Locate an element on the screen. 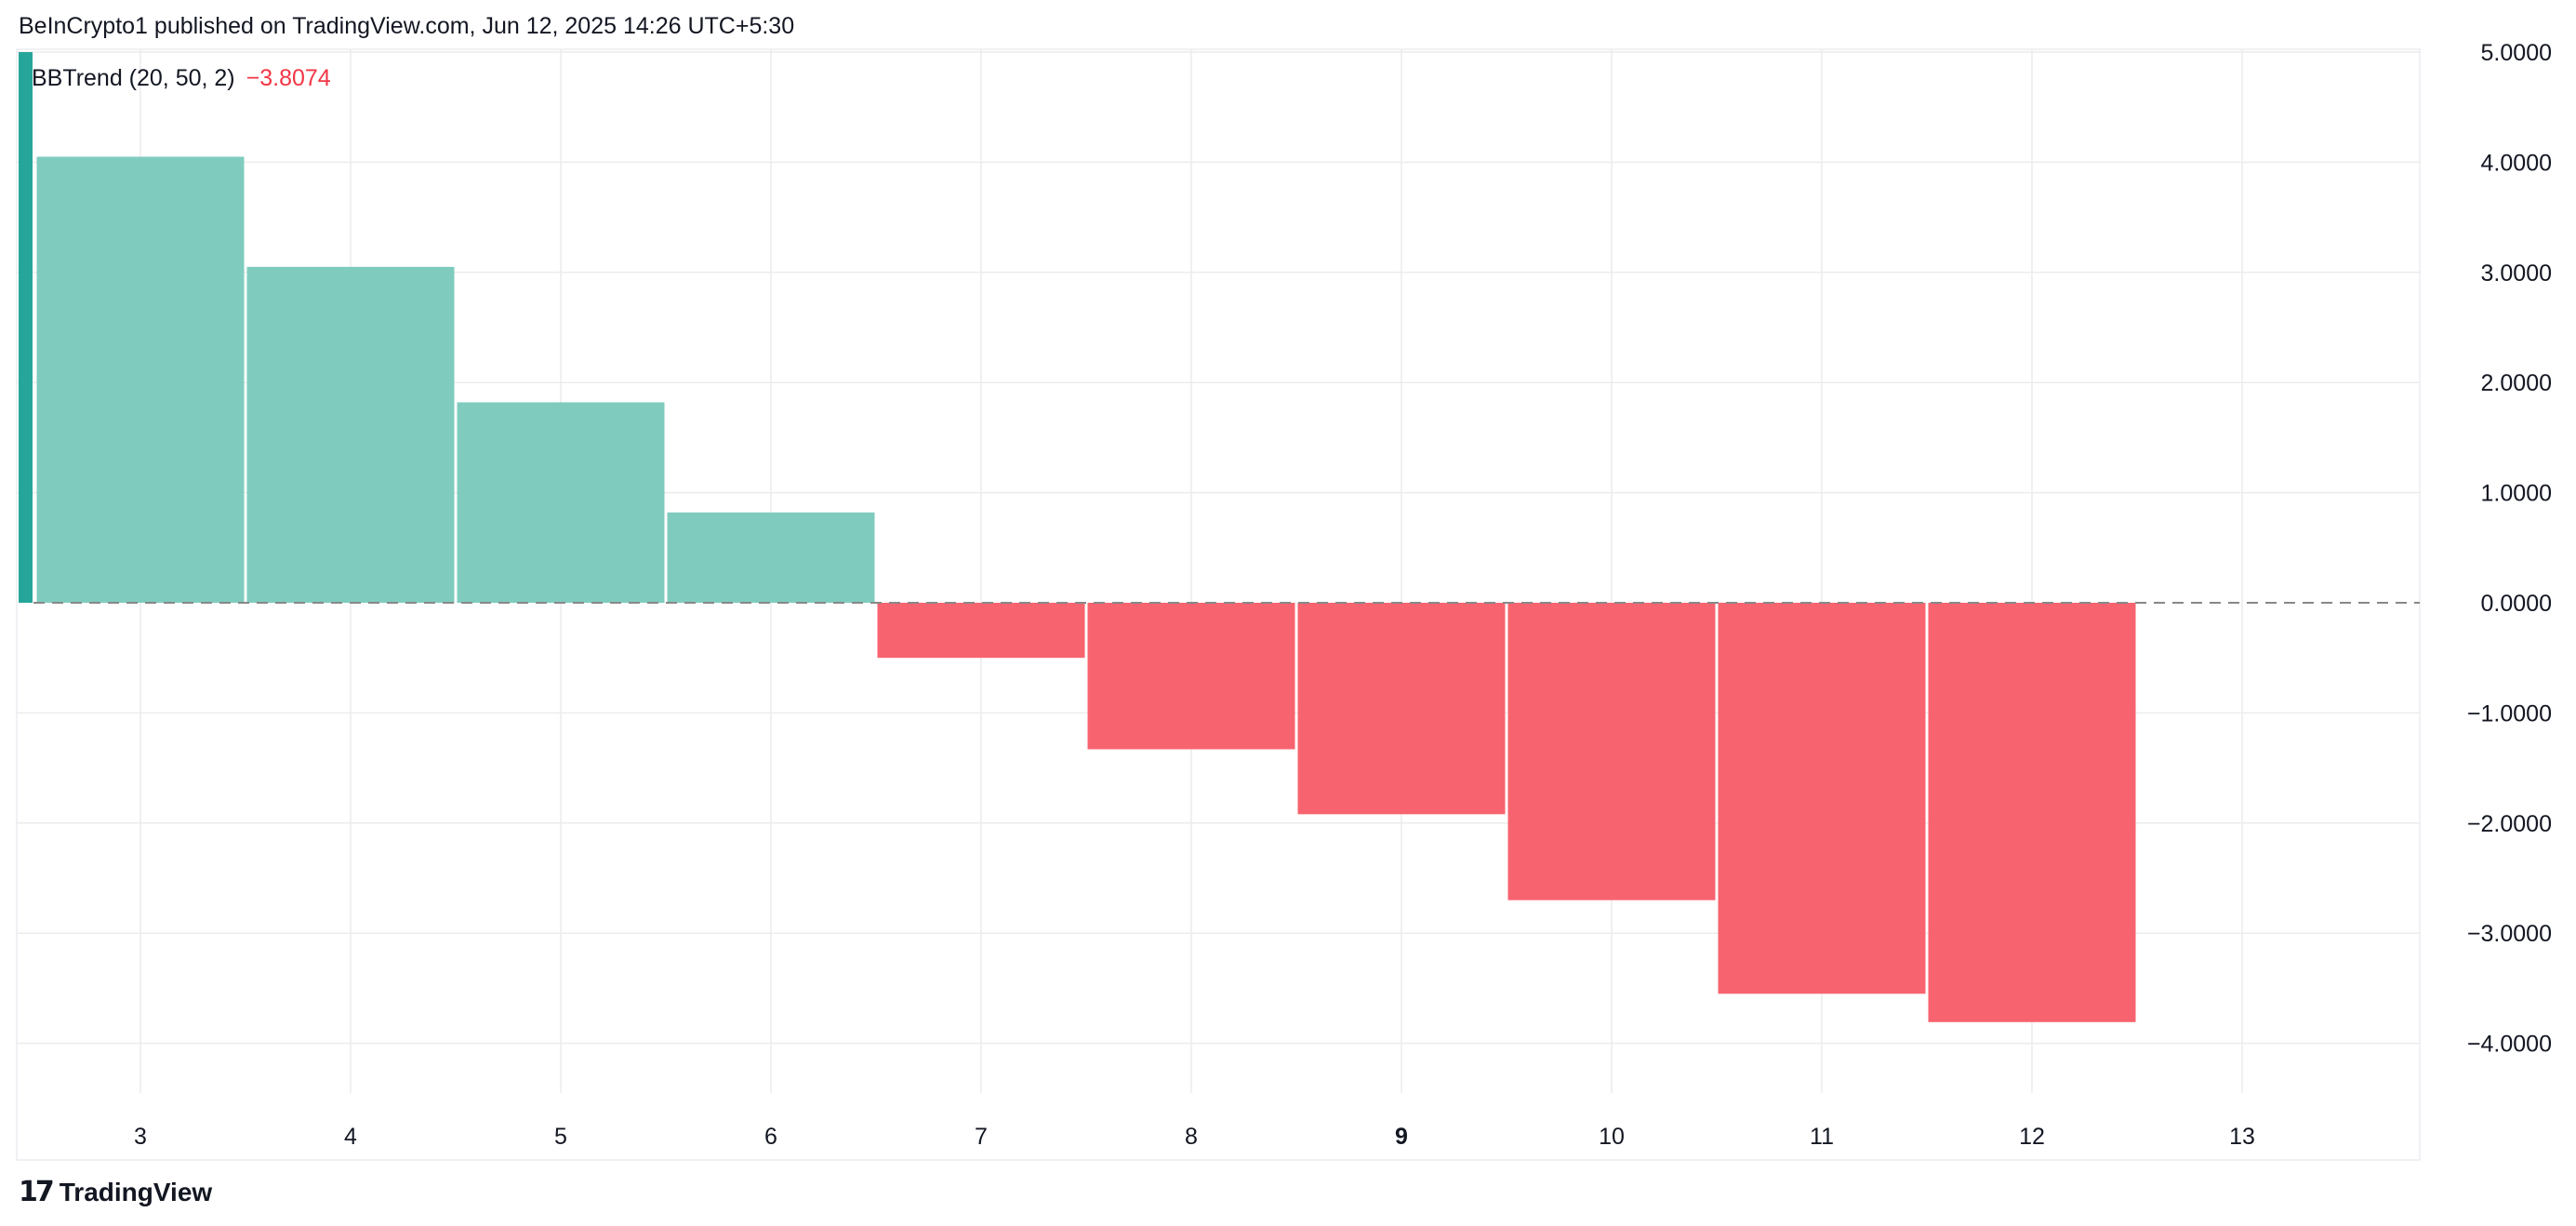 The height and width of the screenshot is (1226, 2576). y-tick-label: 3.0000 is located at coordinates (2516, 273).